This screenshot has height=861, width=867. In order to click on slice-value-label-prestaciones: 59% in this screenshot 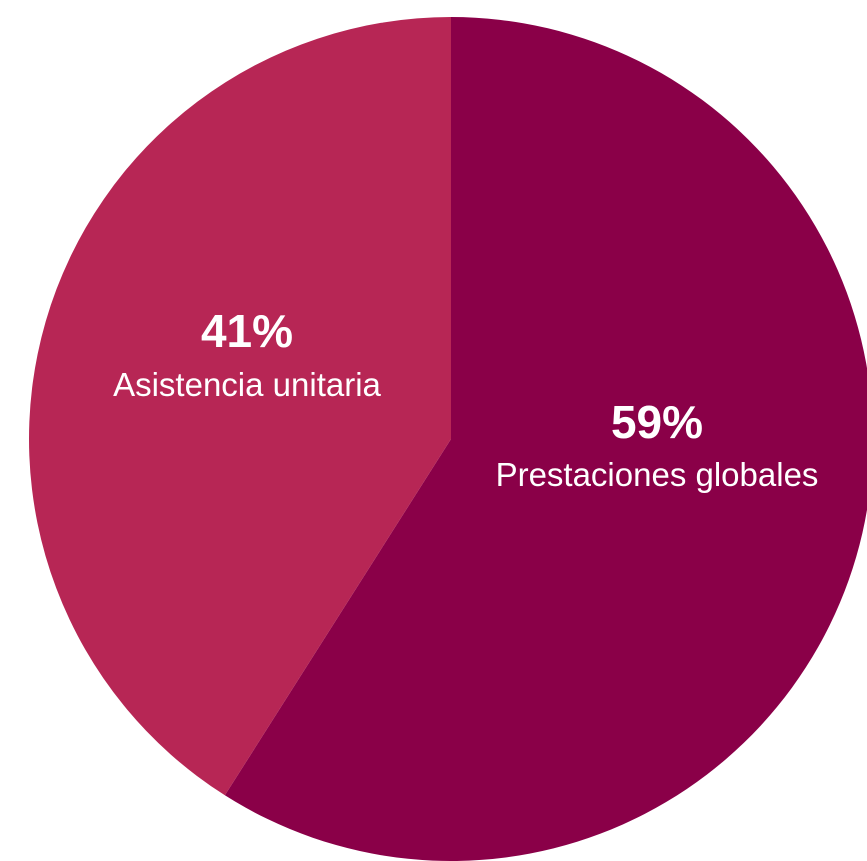, I will do `click(657, 422)`.